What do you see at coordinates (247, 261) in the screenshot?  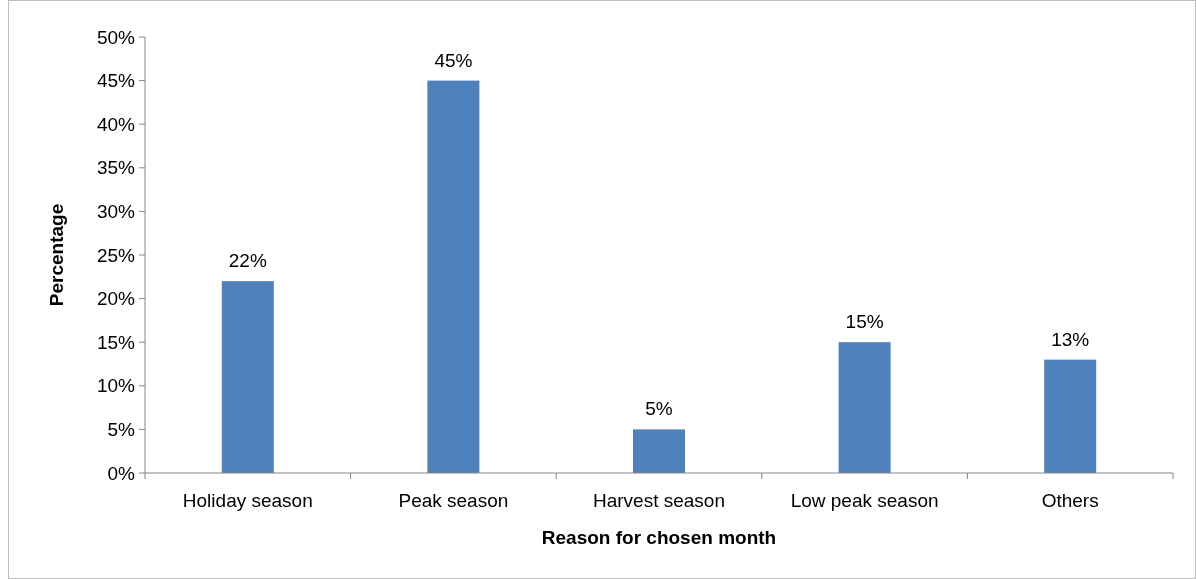 I see `data-label: 22%` at bounding box center [247, 261].